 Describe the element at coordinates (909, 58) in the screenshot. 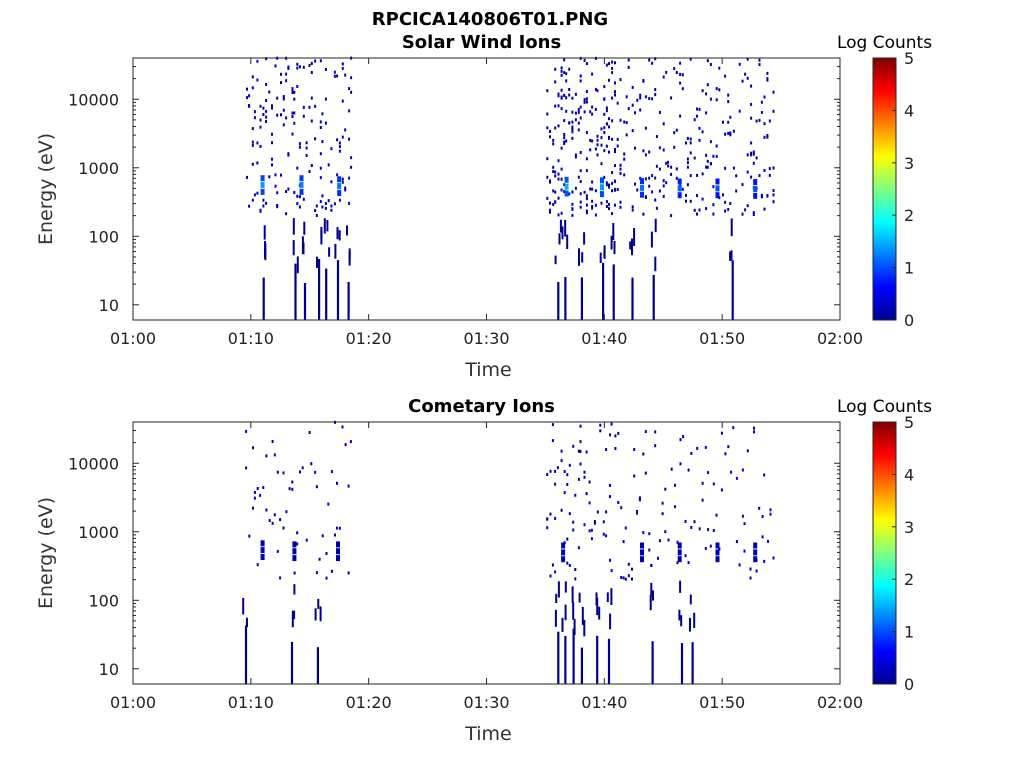

I see `colorbar-tick-label: 5` at that location.